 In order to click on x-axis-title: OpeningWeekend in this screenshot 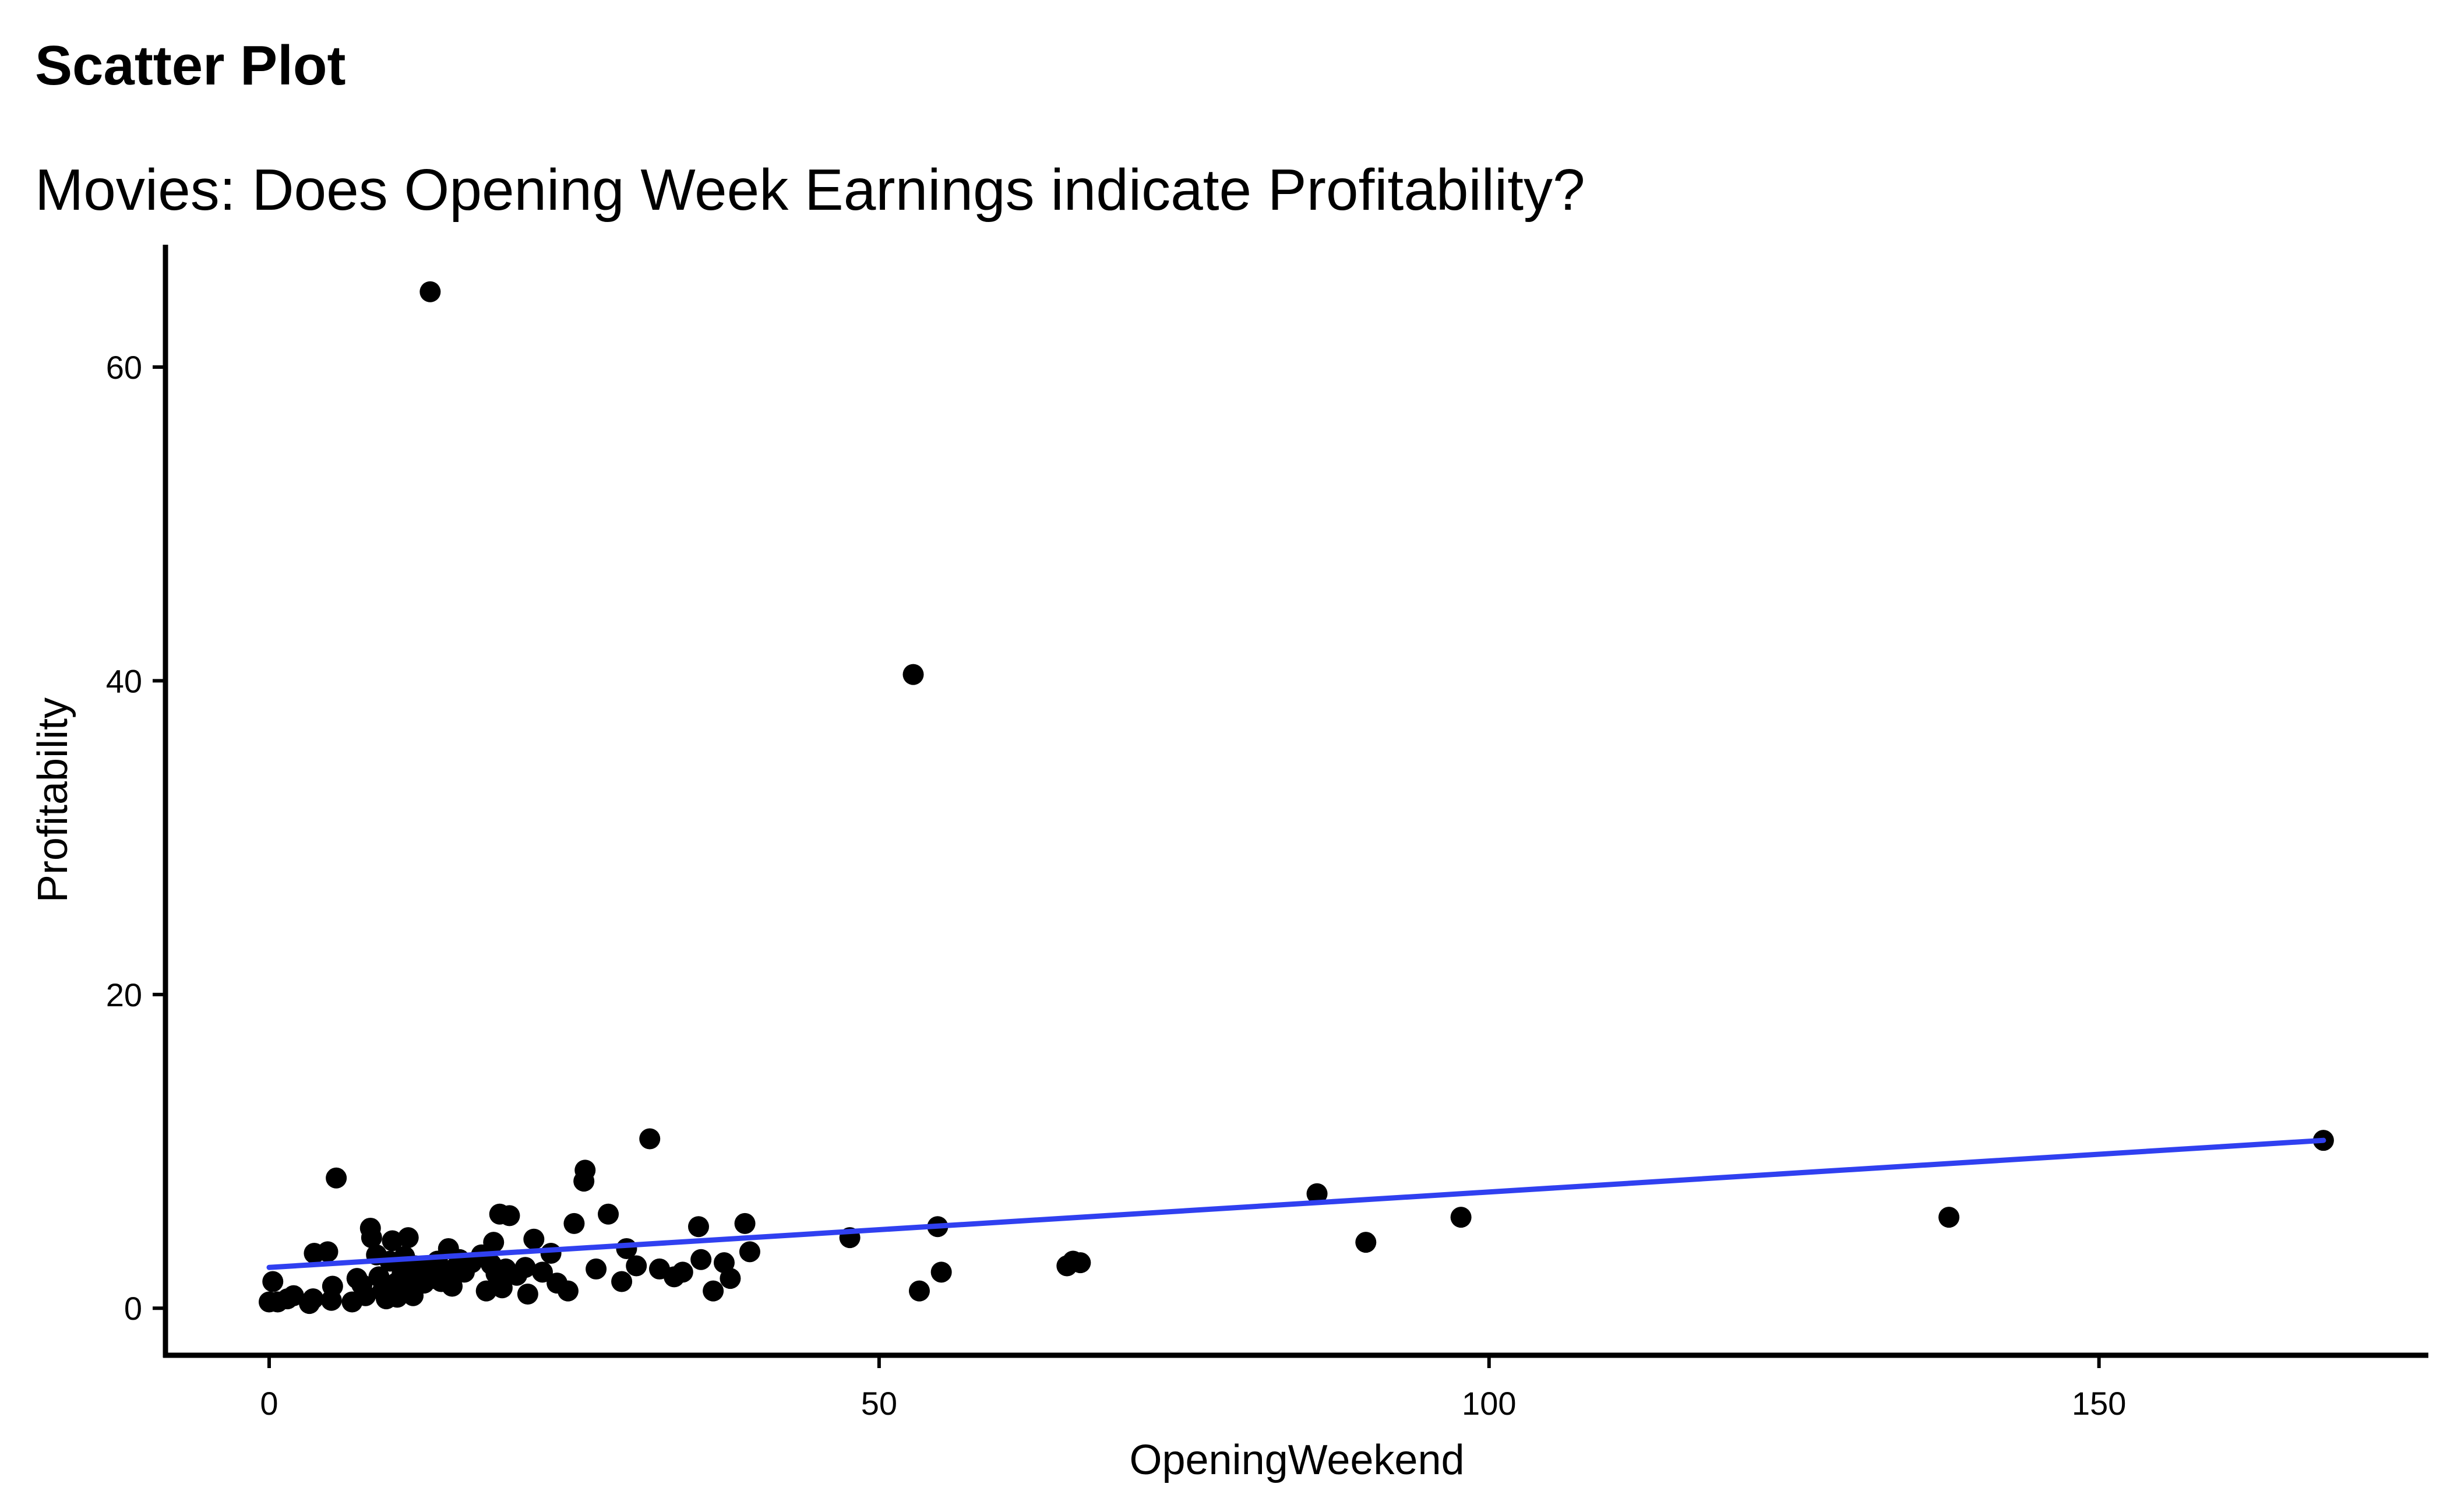, I will do `click(1296, 1460)`.